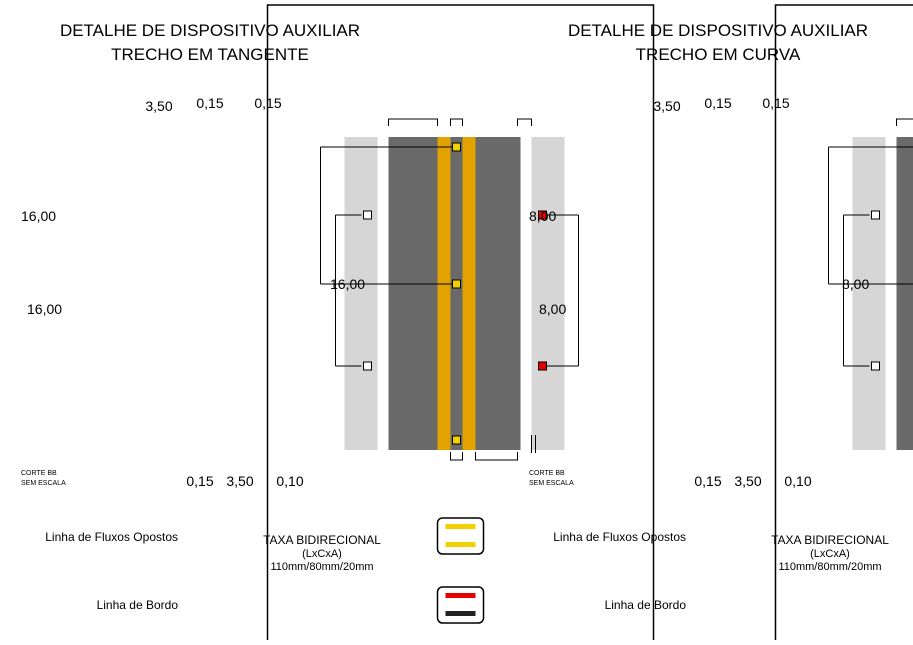 This screenshot has height=645, width=913. What do you see at coordinates (855, 284) in the screenshot?
I see `dim-right: 8,00` at bounding box center [855, 284].